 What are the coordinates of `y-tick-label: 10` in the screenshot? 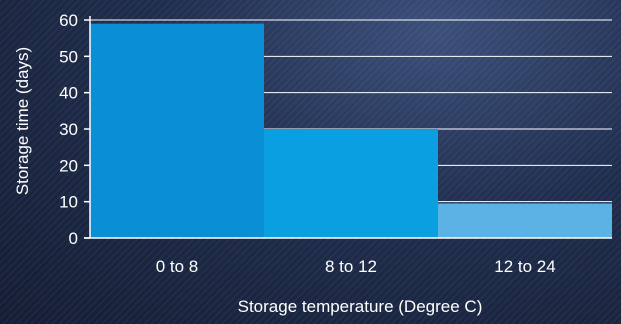 It's located at (68, 202).